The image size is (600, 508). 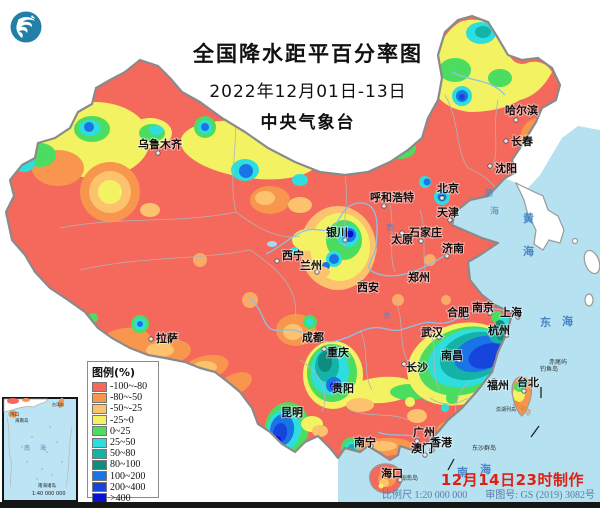 I want to click on city-label: 成都, so click(x=313, y=337).